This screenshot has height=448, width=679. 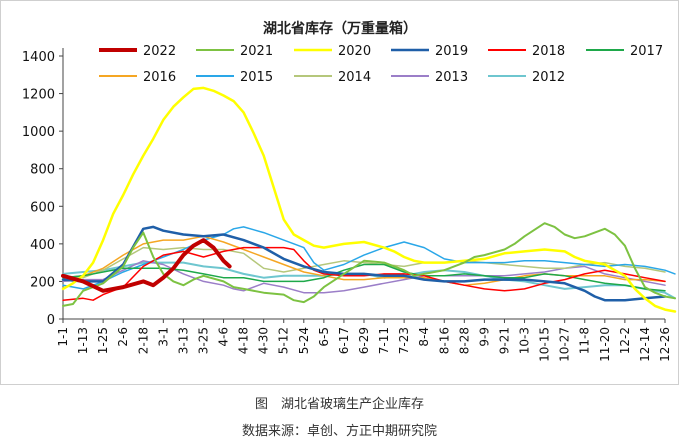 What do you see at coordinates (344, 340) in the screenshot?
I see `x-tick-label: 6-17` at bounding box center [344, 340].